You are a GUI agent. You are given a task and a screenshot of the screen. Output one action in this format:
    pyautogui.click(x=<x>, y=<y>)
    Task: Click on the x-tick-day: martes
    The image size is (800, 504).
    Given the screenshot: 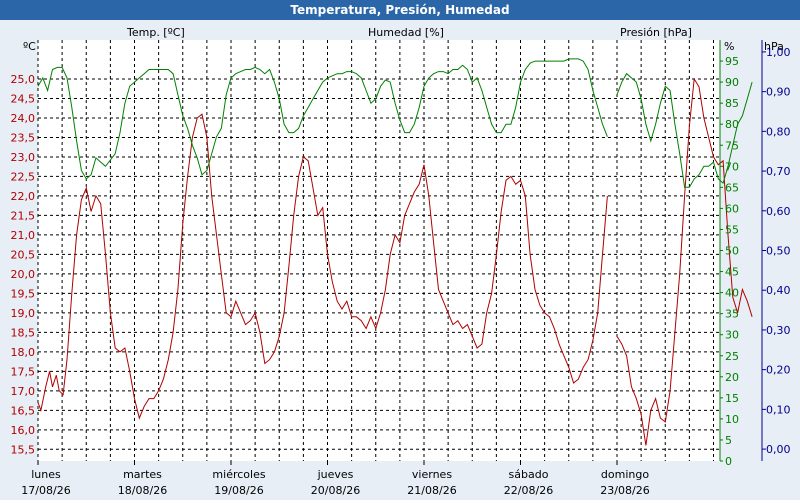 What is the action you would take?
    pyautogui.click(x=142, y=474)
    